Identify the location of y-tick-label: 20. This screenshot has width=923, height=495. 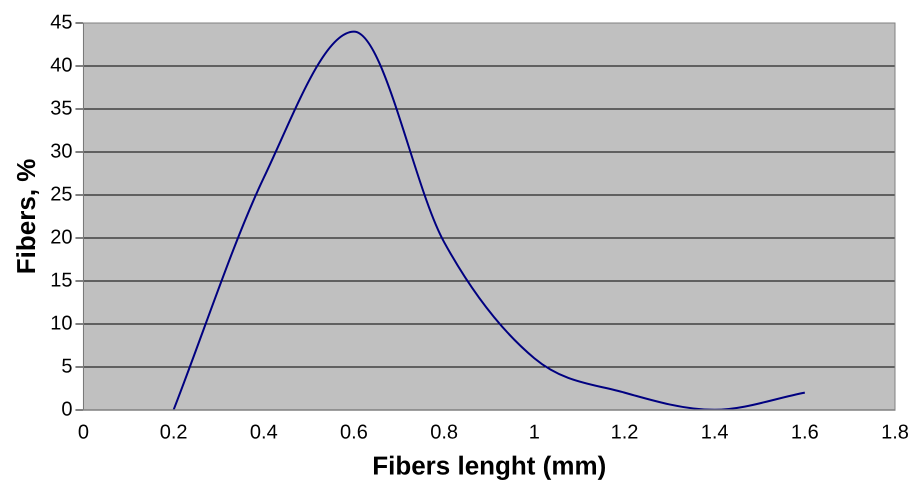
(61, 237).